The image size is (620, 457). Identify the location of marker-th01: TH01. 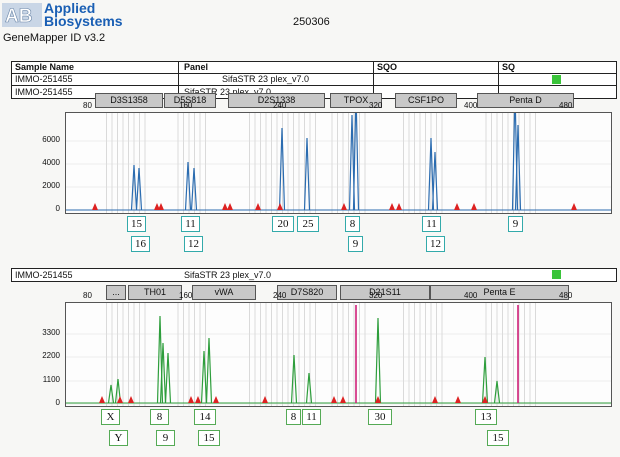
(155, 292).